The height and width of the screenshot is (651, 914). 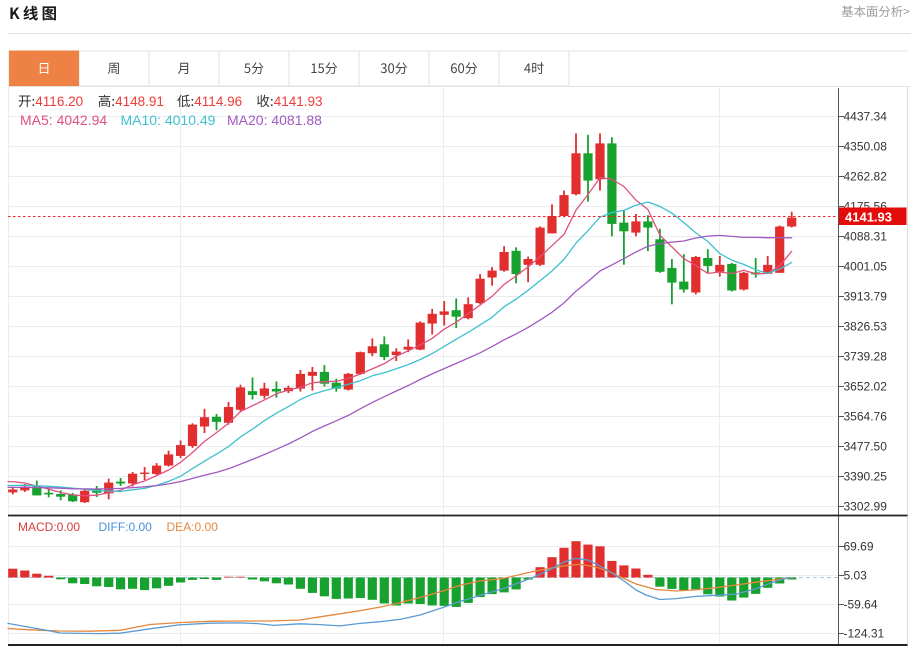 What do you see at coordinates (856, 576) in the screenshot?
I see `svg-text: 5.03` at bounding box center [856, 576].